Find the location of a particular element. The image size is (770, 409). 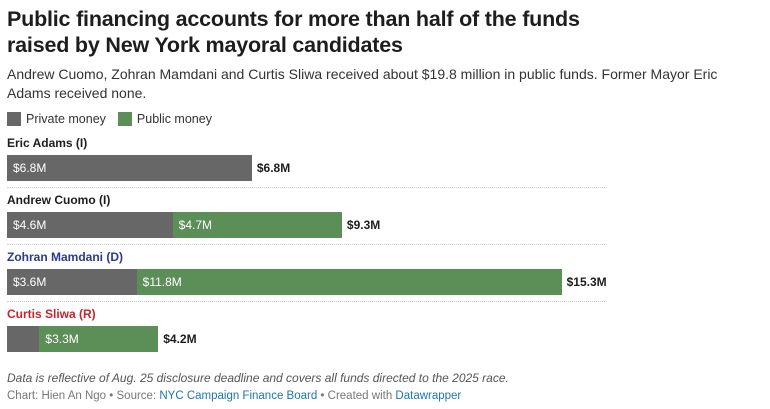

segment-value-label: $3.6M is located at coordinates (30, 282).